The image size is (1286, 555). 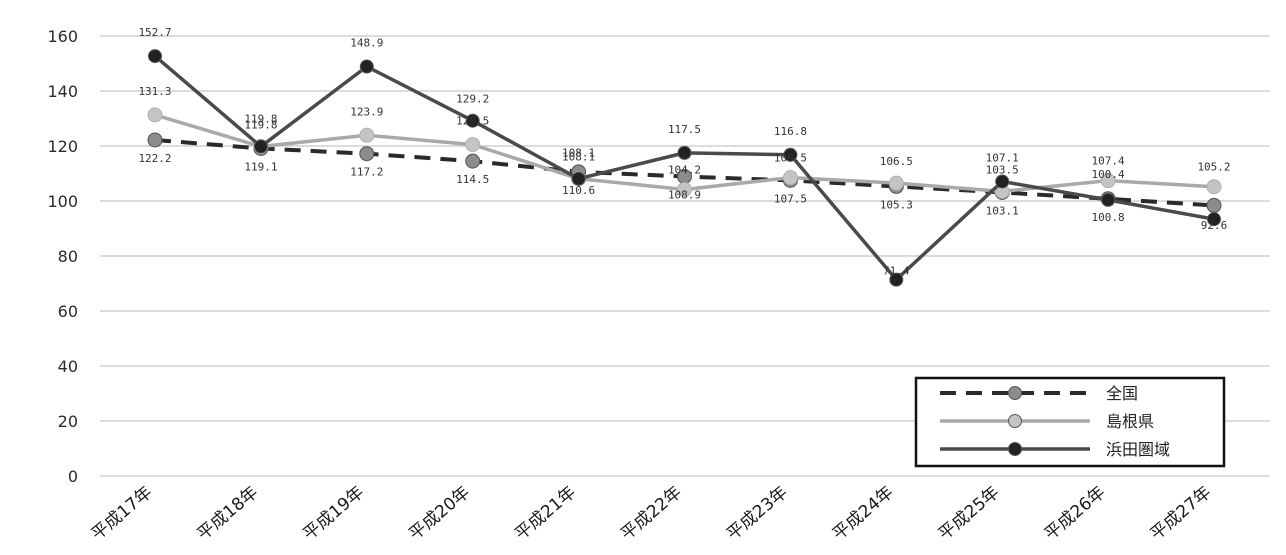 I want to click on data-label: 92.6, so click(x=1214, y=225).